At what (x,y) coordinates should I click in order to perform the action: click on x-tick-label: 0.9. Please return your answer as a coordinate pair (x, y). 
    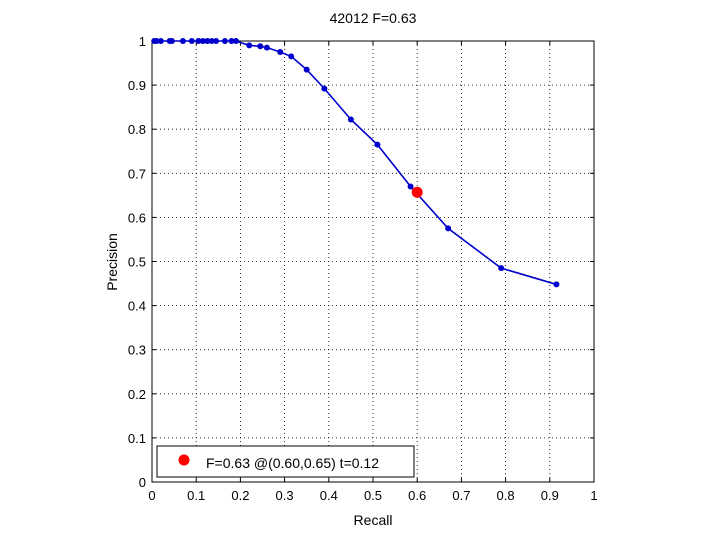
    Looking at the image, I should click on (550, 495).